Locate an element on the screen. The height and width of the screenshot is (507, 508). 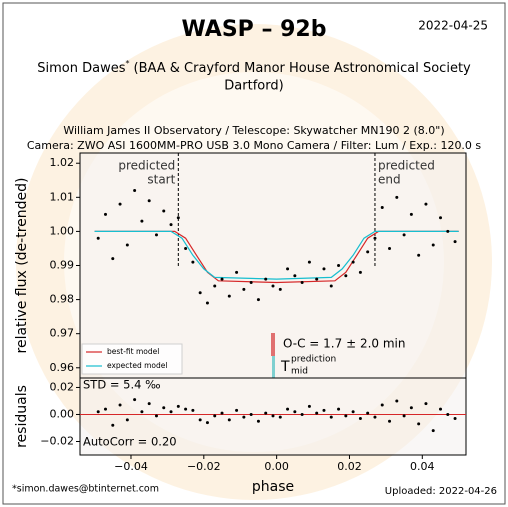
affiliation: Dartford) is located at coordinates (253, 86).